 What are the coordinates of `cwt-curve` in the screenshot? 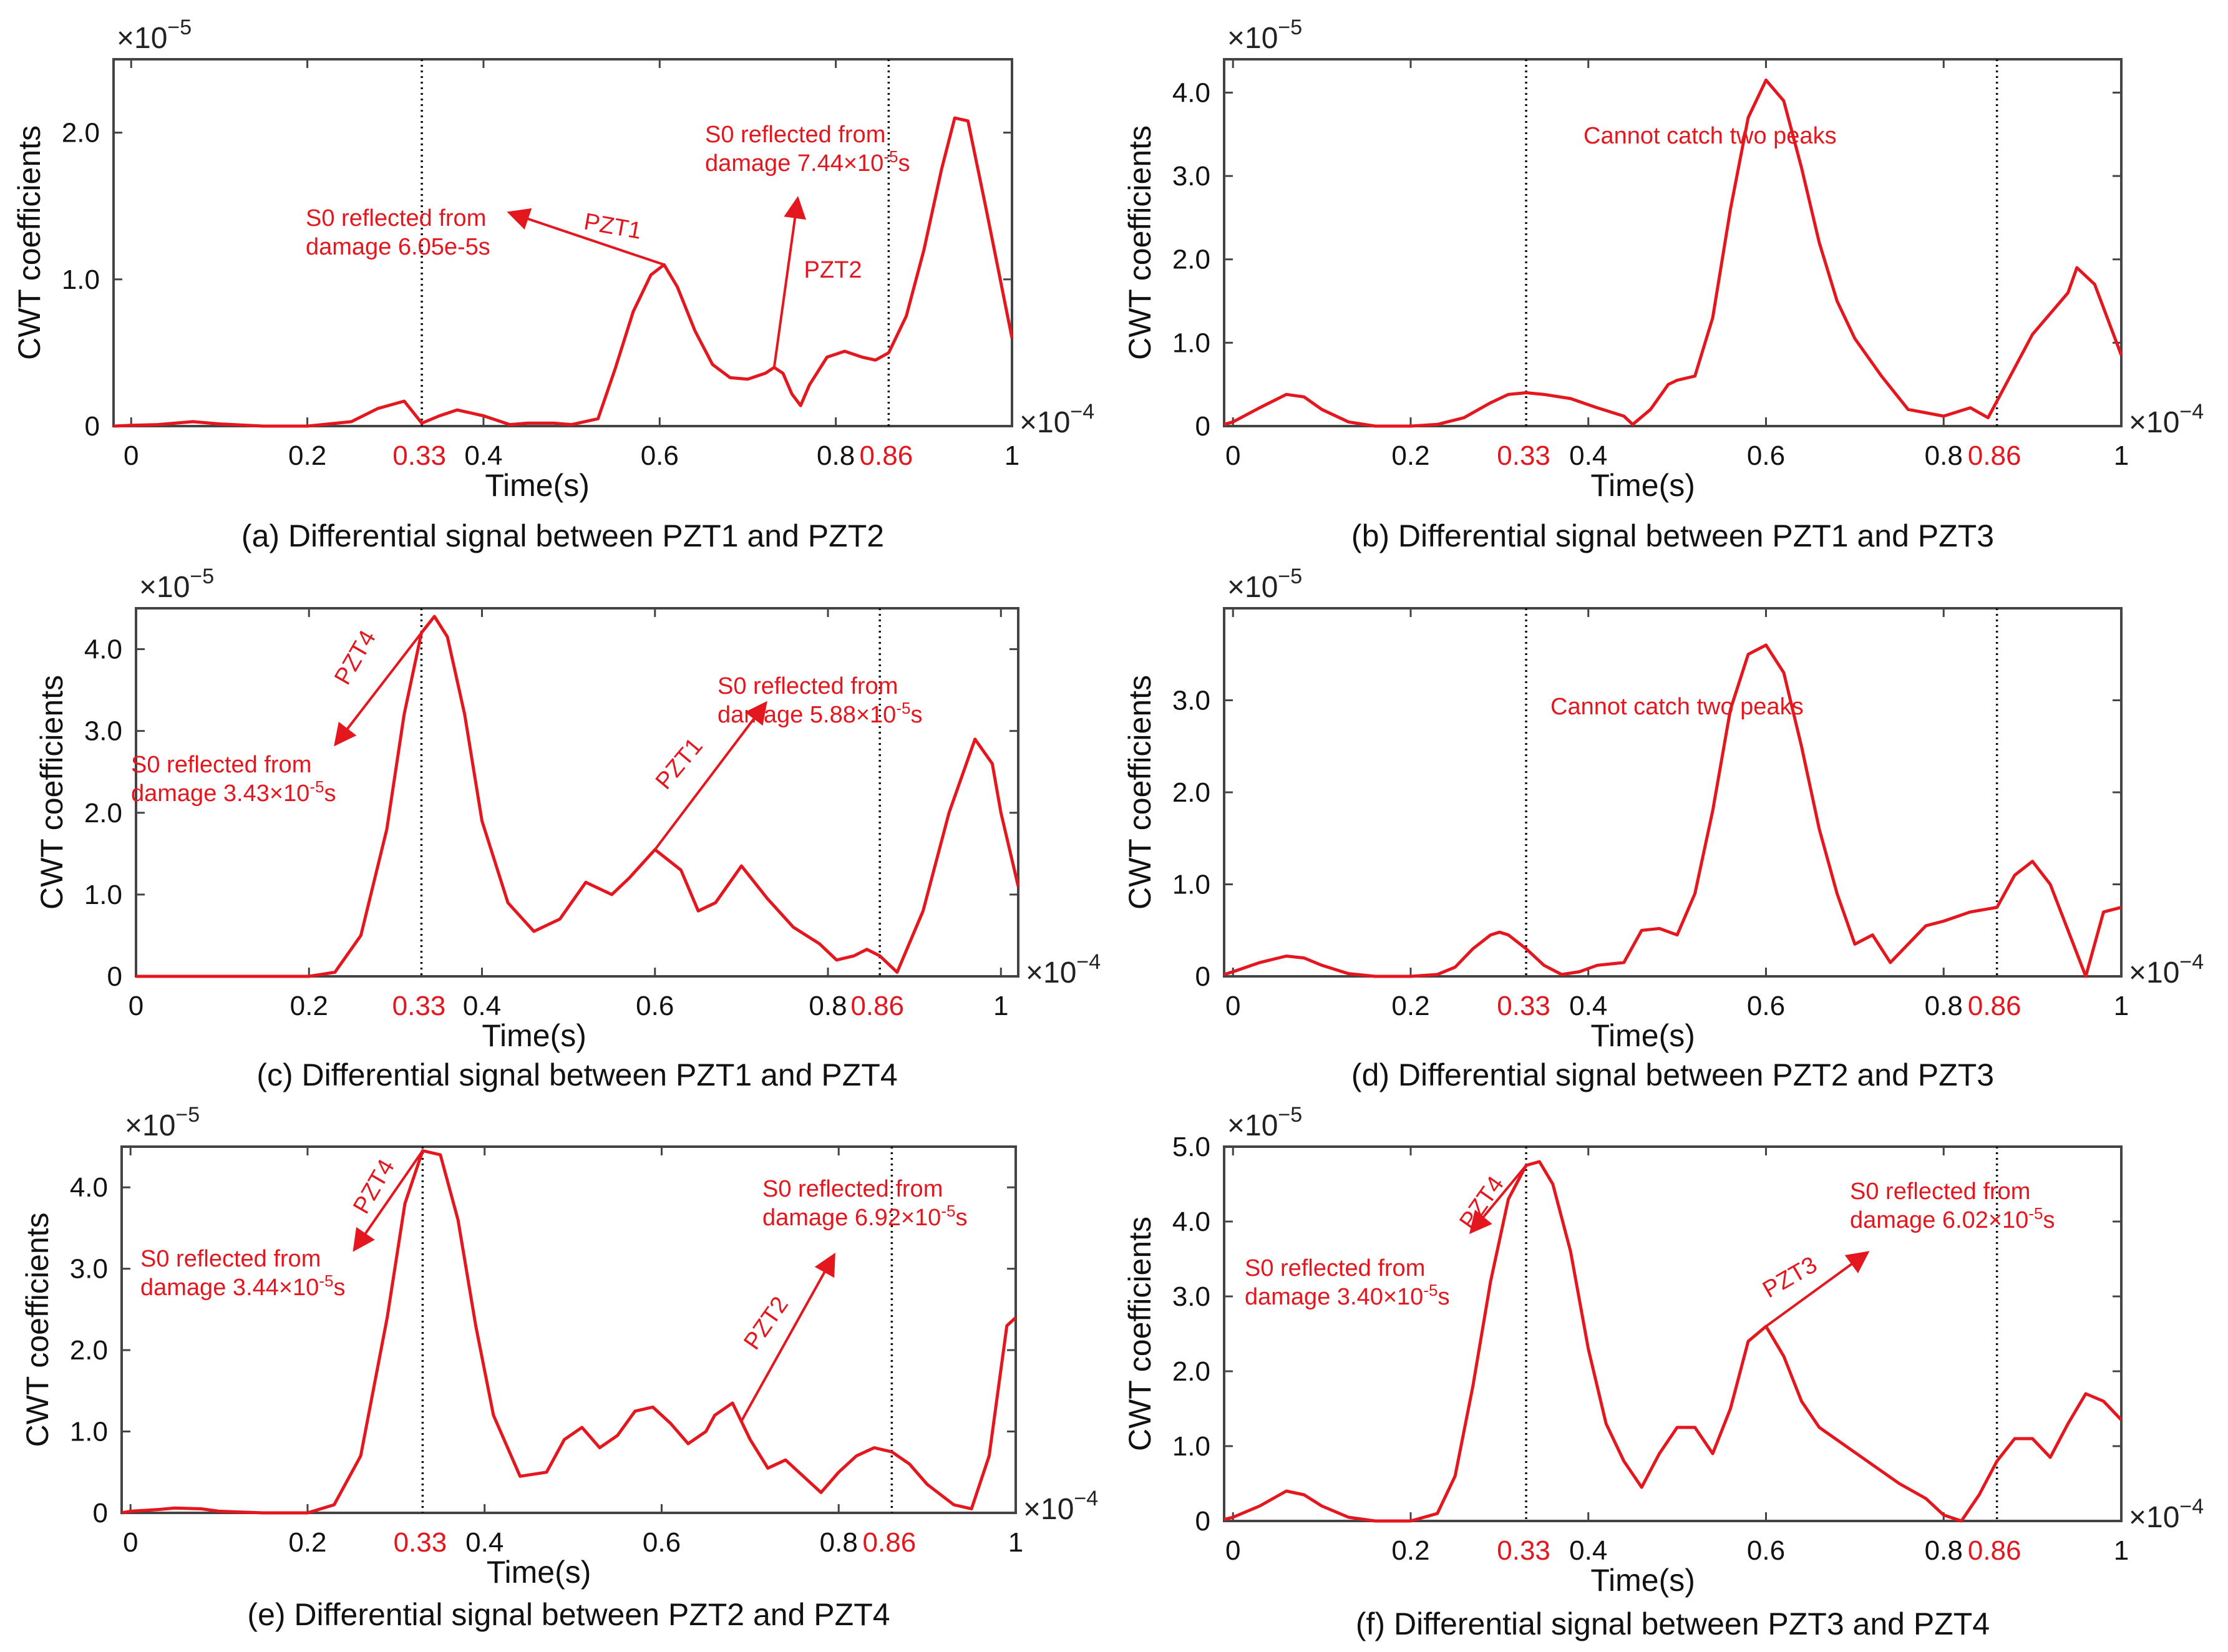 It's located at (569, 1332).